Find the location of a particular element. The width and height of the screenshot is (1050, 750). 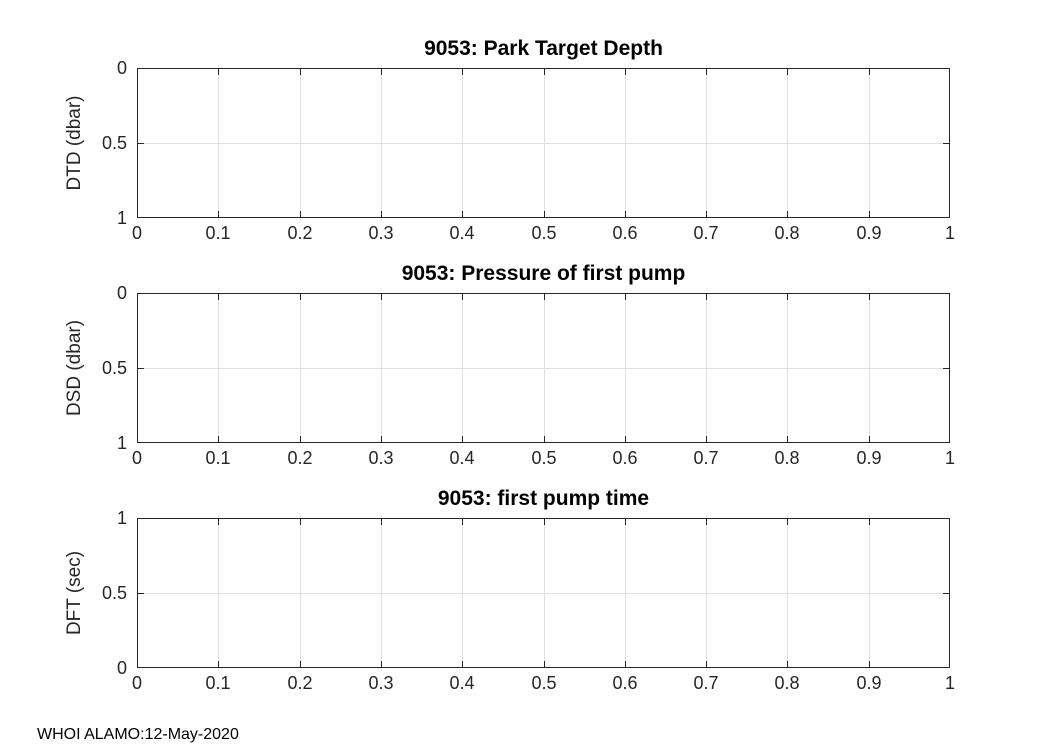

subplot-title: 9053: first pump time is located at coordinates (543, 498).